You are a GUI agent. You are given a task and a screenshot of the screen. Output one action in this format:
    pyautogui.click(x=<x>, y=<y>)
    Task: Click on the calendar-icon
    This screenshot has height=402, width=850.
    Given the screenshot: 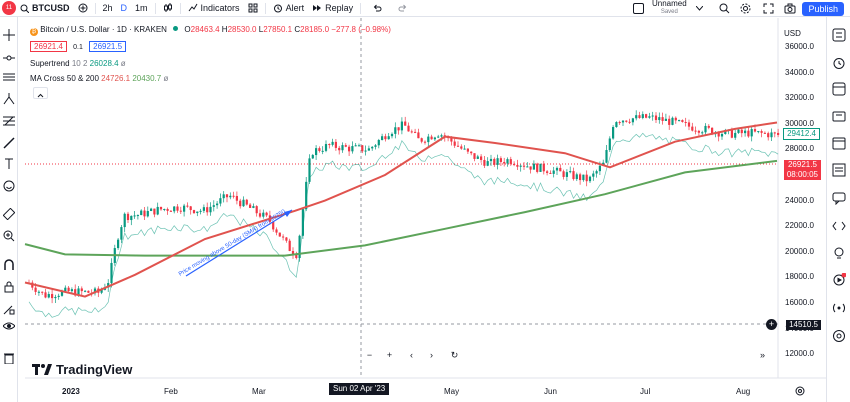 What is the action you would take?
    pyautogui.click(x=839, y=143)
    